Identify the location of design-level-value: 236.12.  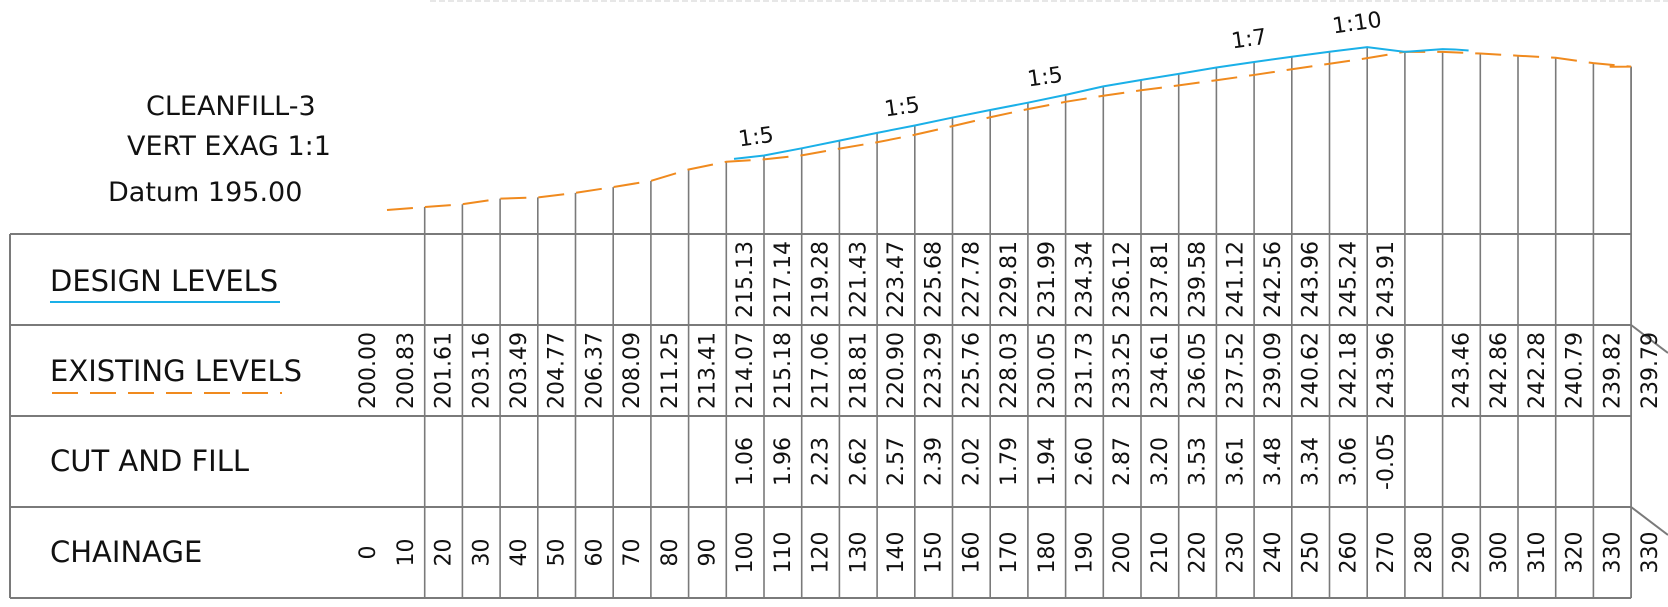
(1122, 279).